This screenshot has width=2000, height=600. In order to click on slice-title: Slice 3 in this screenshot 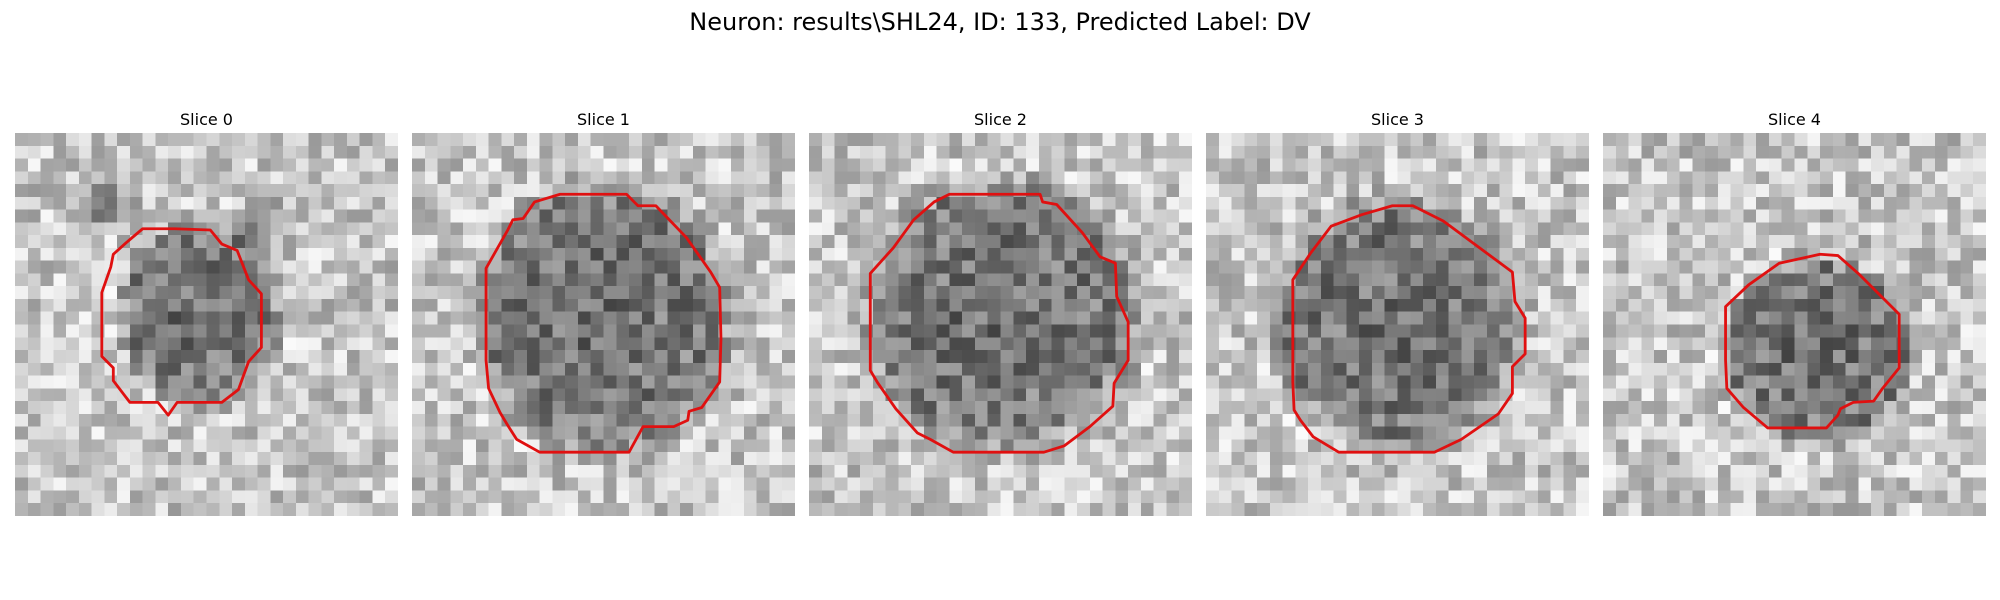, I will do `click(1397, 119)`.